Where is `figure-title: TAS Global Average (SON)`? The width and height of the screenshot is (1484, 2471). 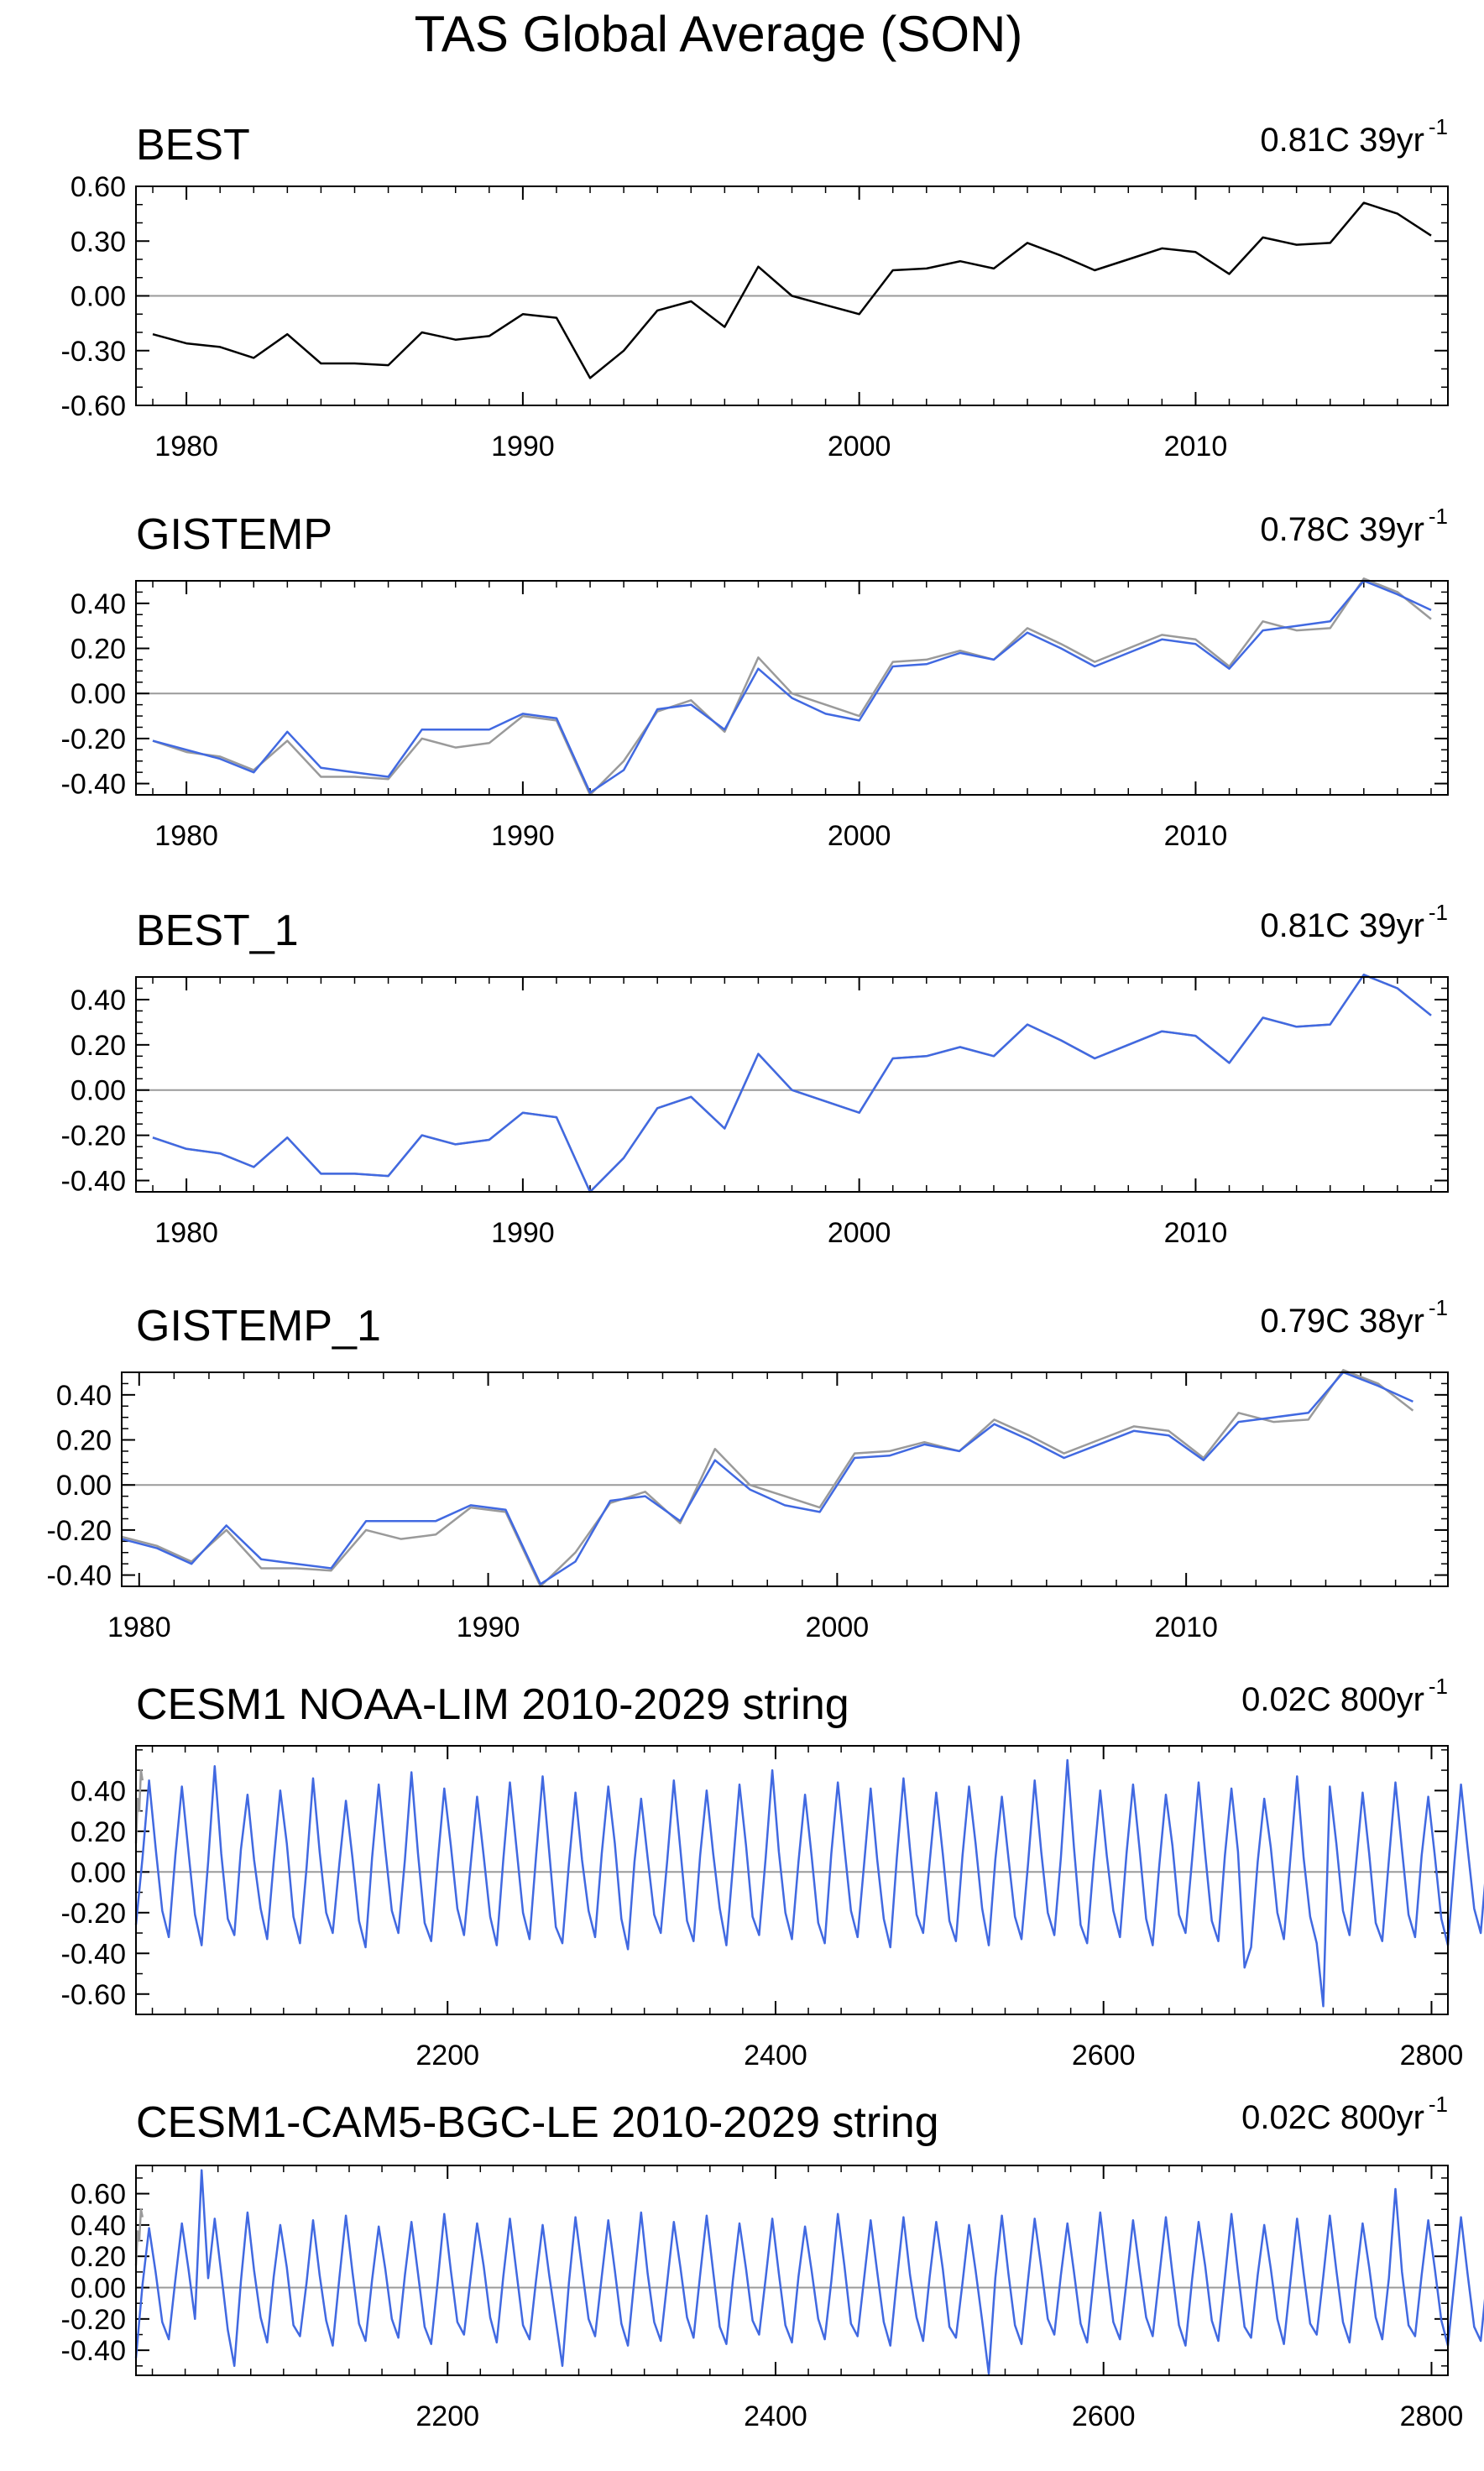 figure-title: TAS Global Average (SON) is located at coordinates (718, 34).